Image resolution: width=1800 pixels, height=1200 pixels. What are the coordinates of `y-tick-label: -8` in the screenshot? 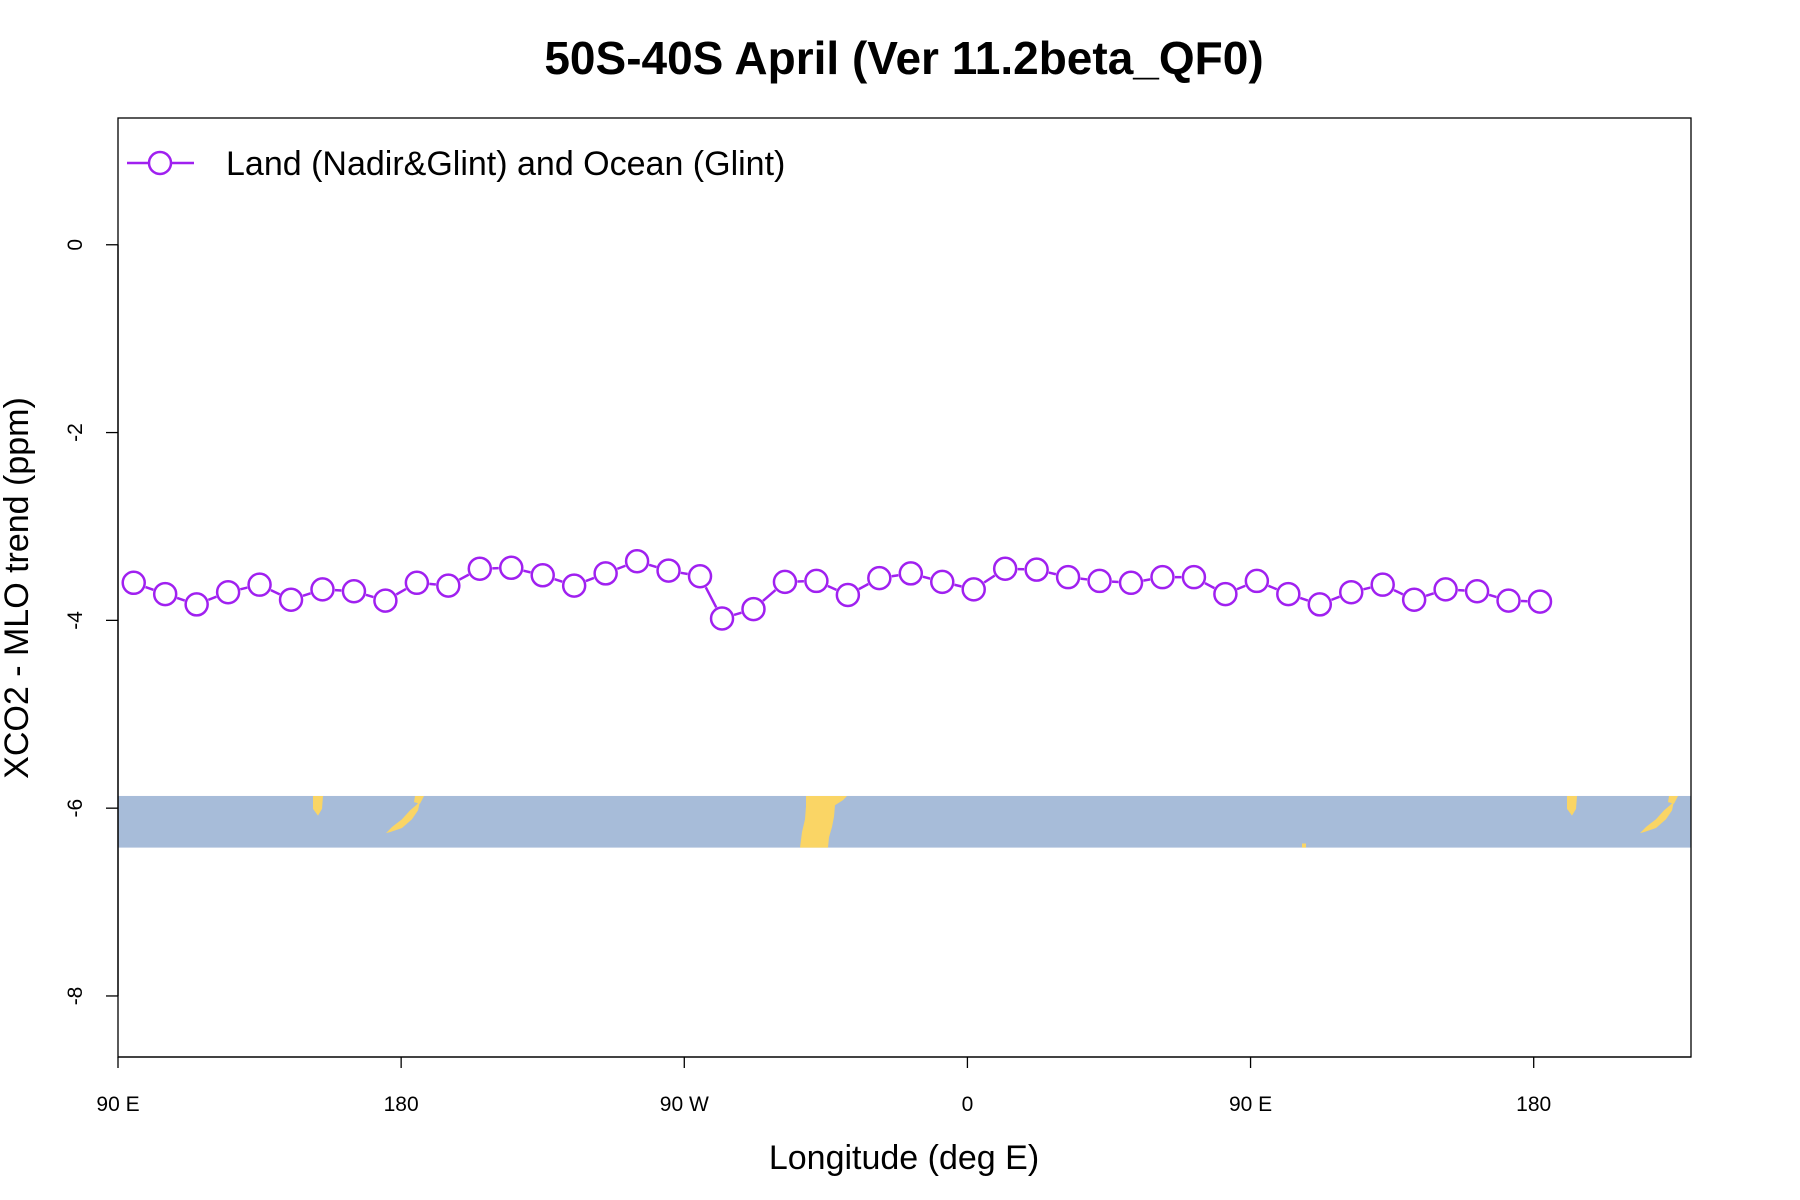 It's located at (75, 996).